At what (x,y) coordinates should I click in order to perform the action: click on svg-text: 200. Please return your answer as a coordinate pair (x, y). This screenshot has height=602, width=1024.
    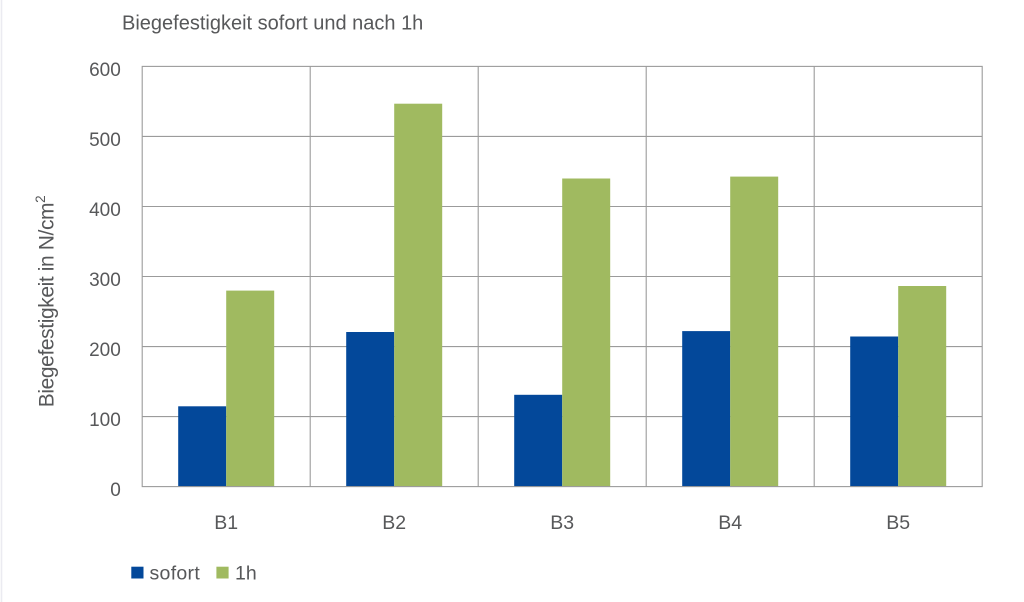
    Looking at the image, I should click on (105, 350).